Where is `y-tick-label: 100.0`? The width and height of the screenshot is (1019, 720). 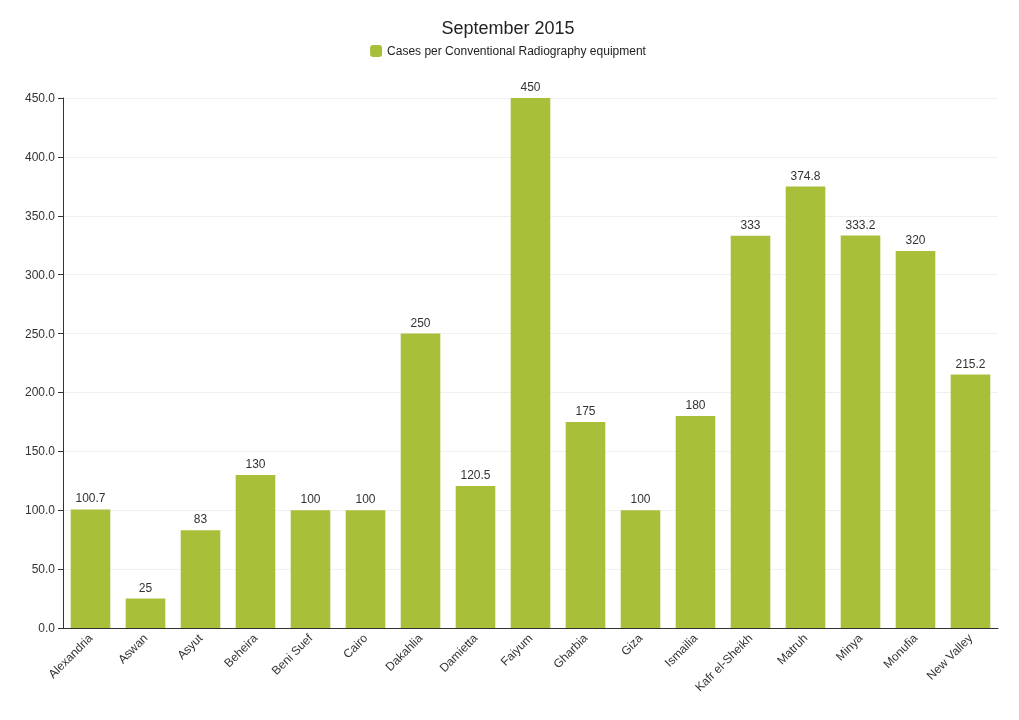 y-tick-label: 100.0 is located at coordinates (40, 510).